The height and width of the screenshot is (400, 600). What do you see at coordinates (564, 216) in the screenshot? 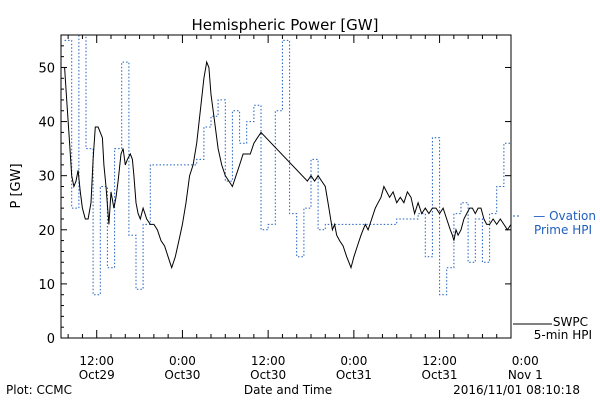
I see `legend-ovation-name: — Ovation` at bounding box center [564, 216].